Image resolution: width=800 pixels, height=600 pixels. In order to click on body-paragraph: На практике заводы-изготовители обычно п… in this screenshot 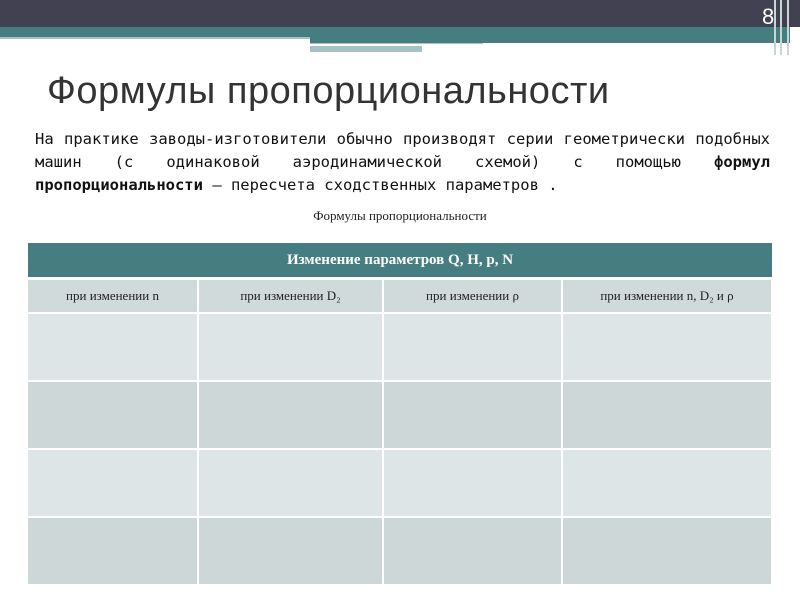, I will do `click(402, 162)`.